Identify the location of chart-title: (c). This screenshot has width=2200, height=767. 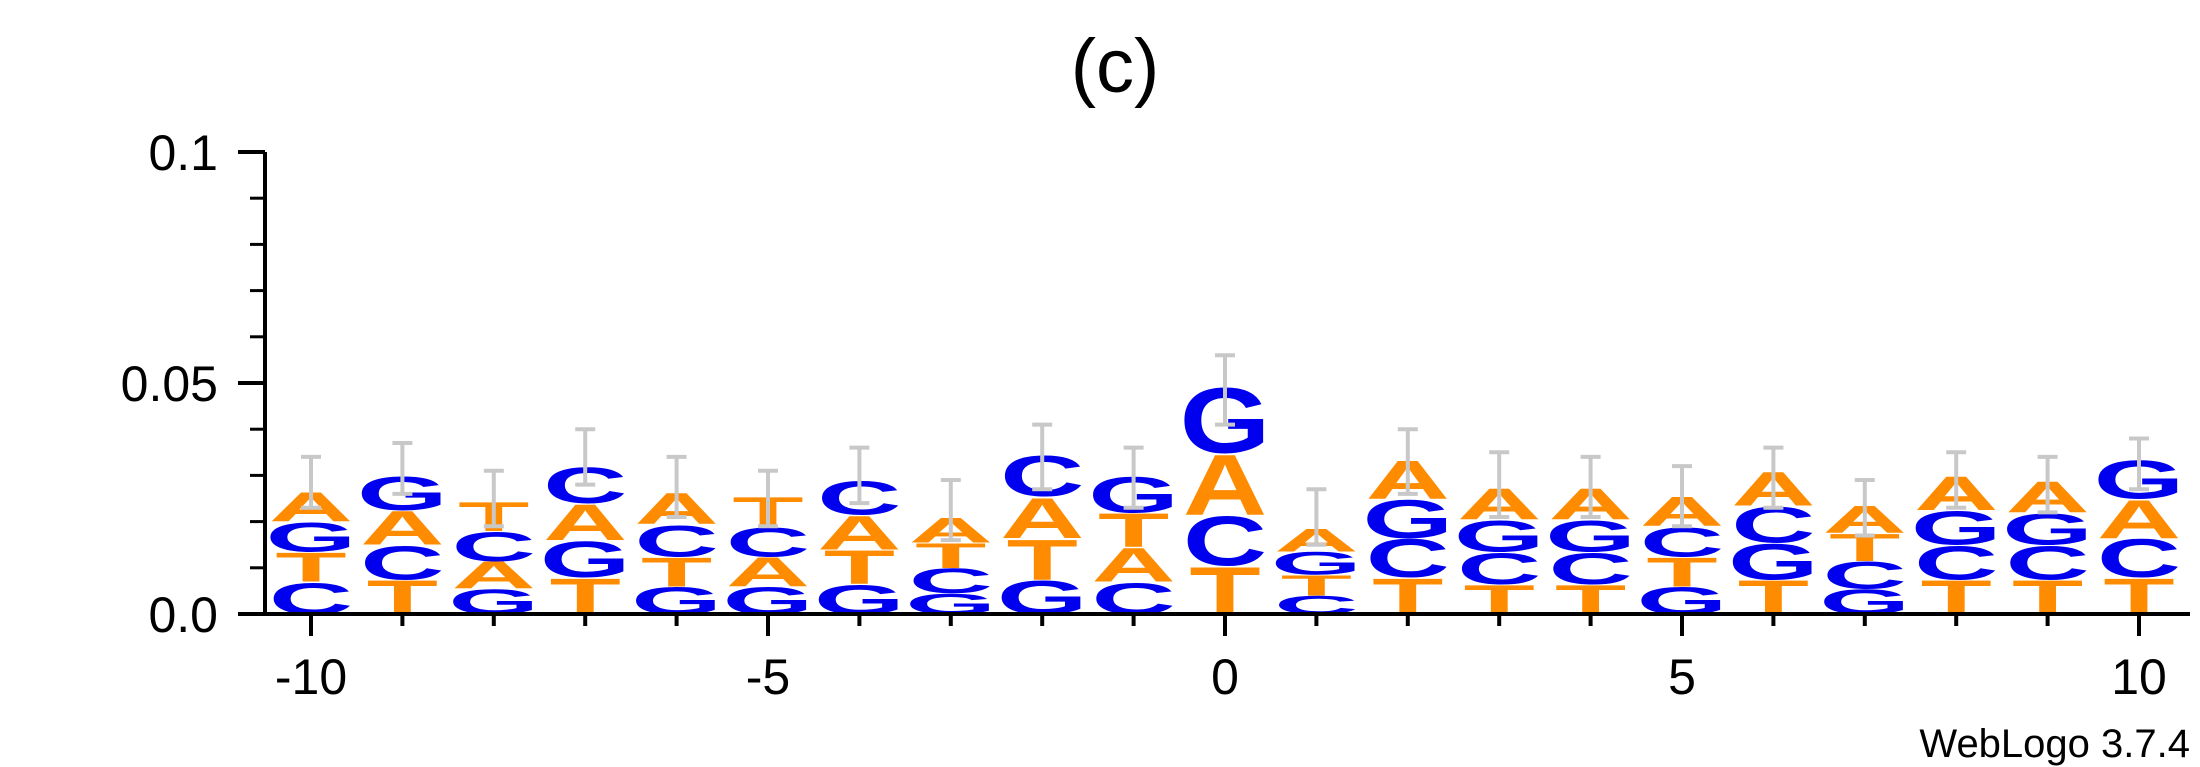
(1115, 66).